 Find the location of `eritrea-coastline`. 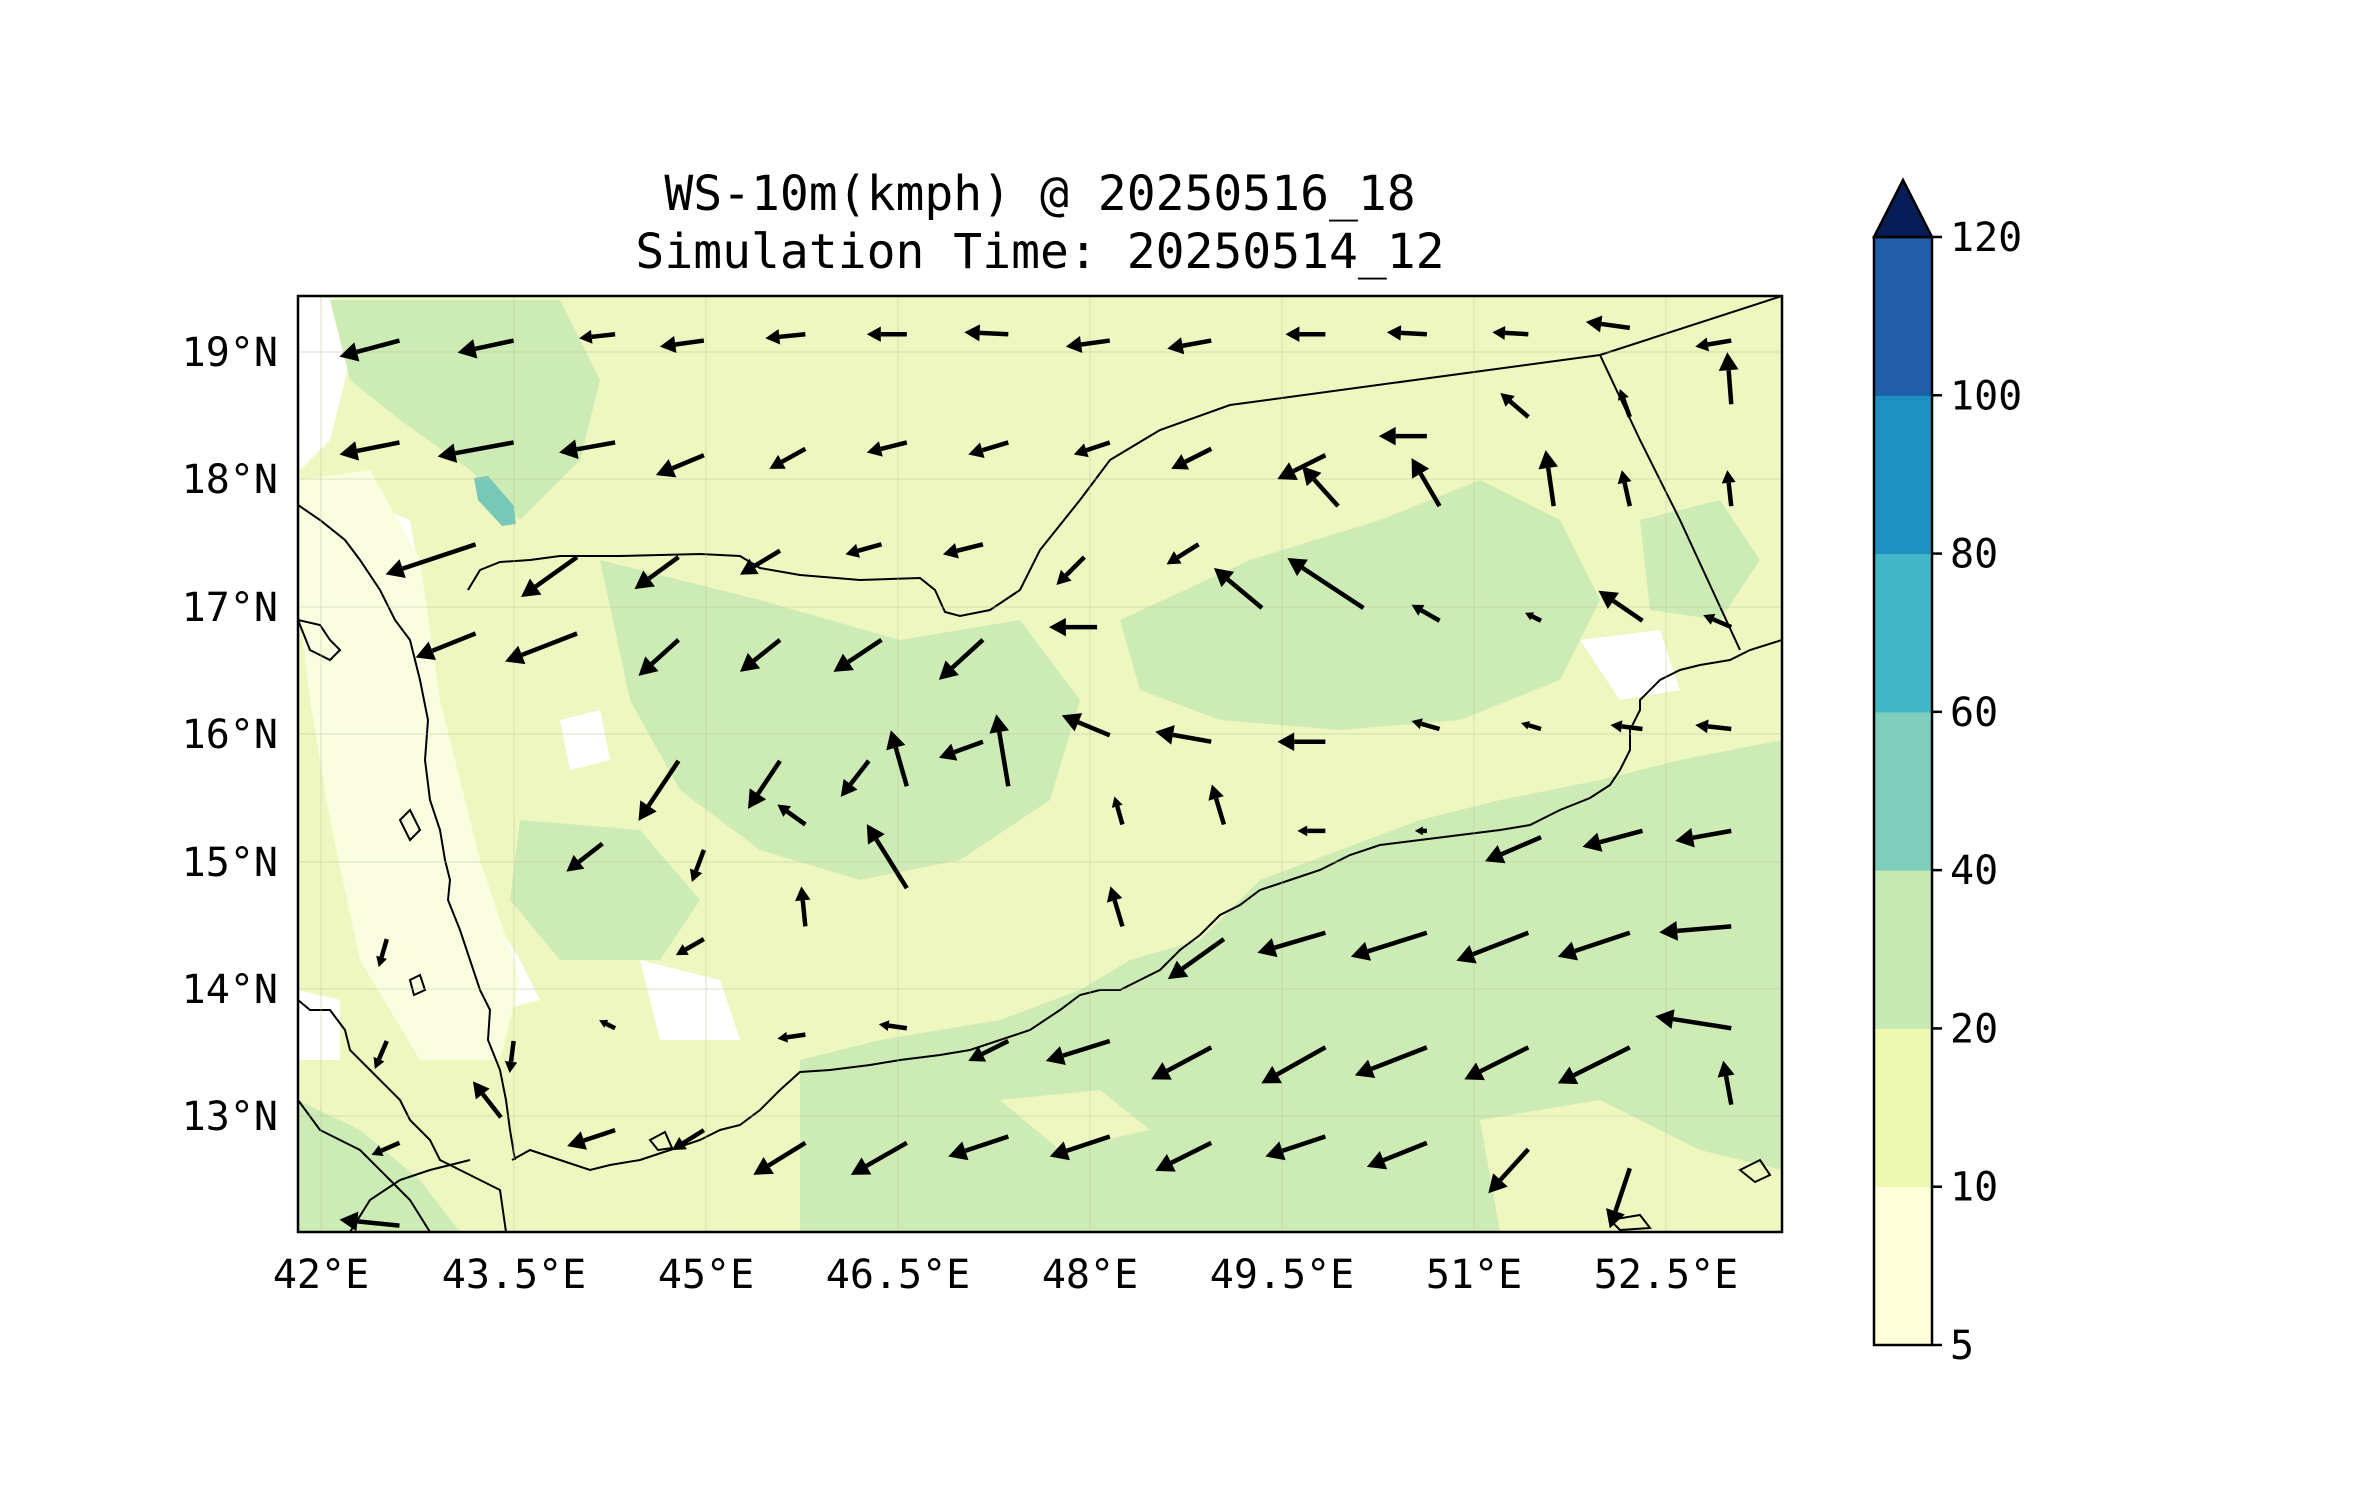

eritrea-coastline is located at coordinates (320, 640).